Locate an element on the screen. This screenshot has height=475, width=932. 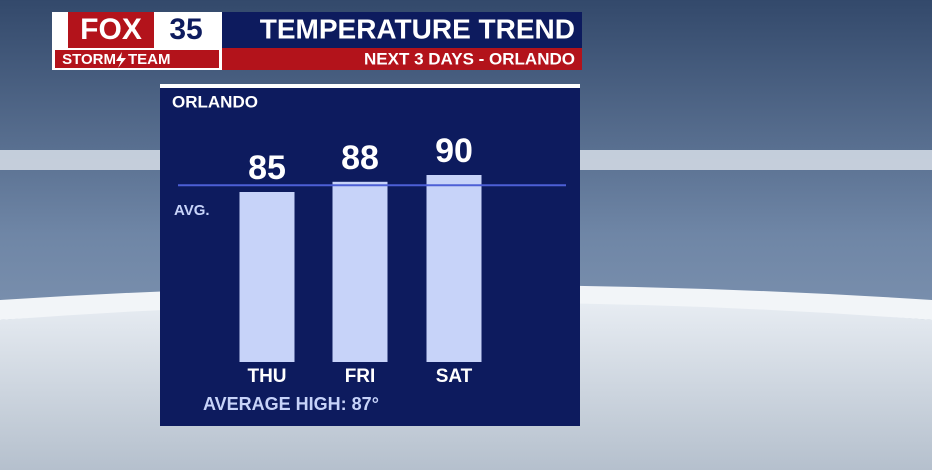
chart-subtitle: NEXT 3 DAYS - ORLANDO is located at coordinates (469, 58).